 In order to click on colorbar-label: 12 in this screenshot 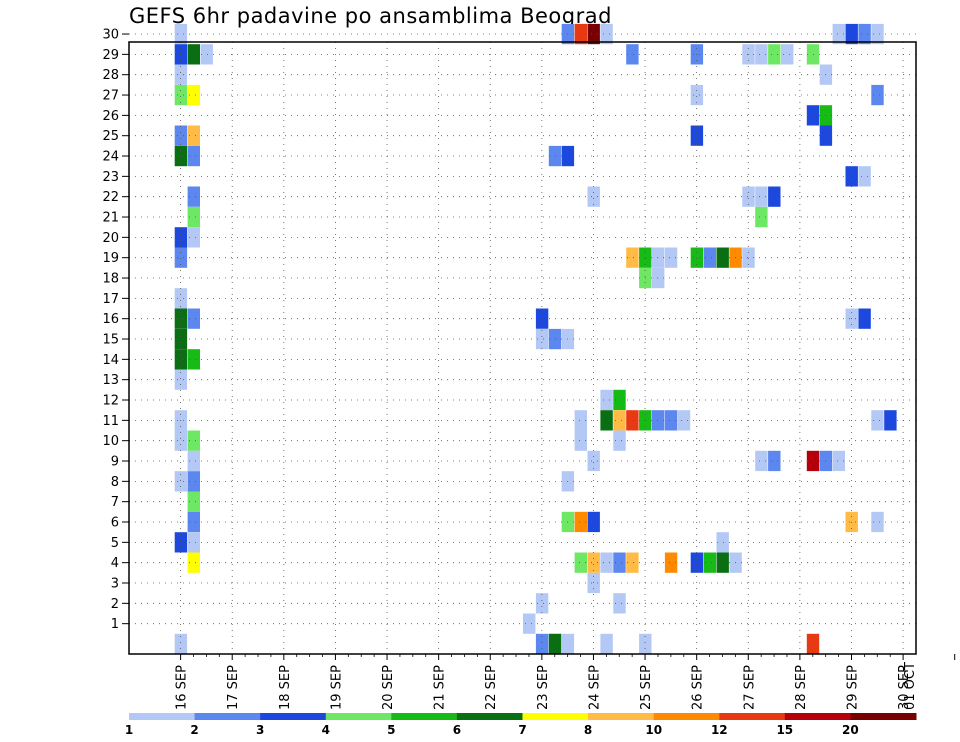, I will do `click(719, 730)`.